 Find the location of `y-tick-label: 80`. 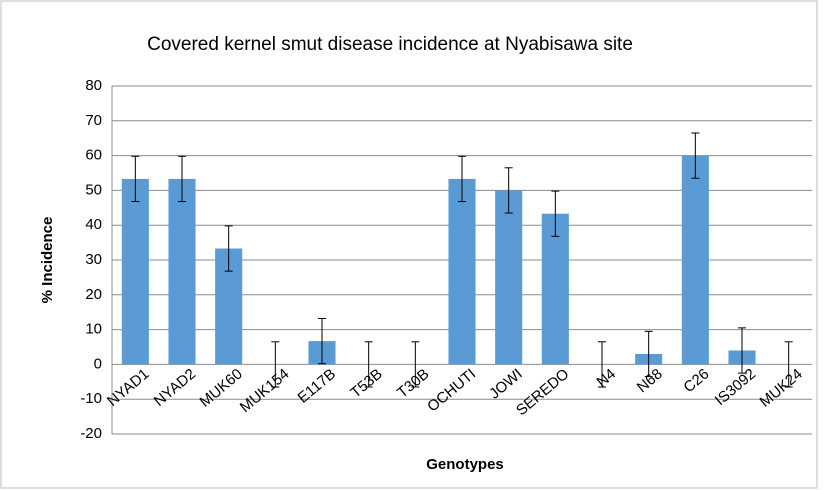

y-tick-label: 80 is located at coordinates (93, 85).